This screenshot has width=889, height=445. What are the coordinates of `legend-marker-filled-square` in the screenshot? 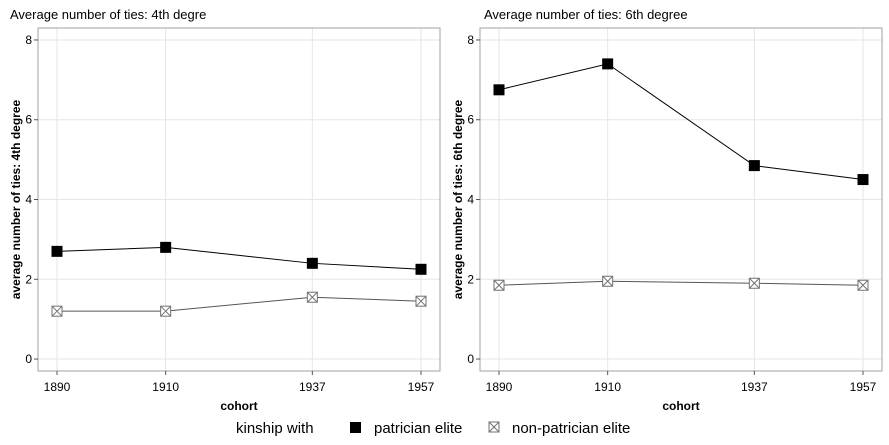 It's located at (355, 427).